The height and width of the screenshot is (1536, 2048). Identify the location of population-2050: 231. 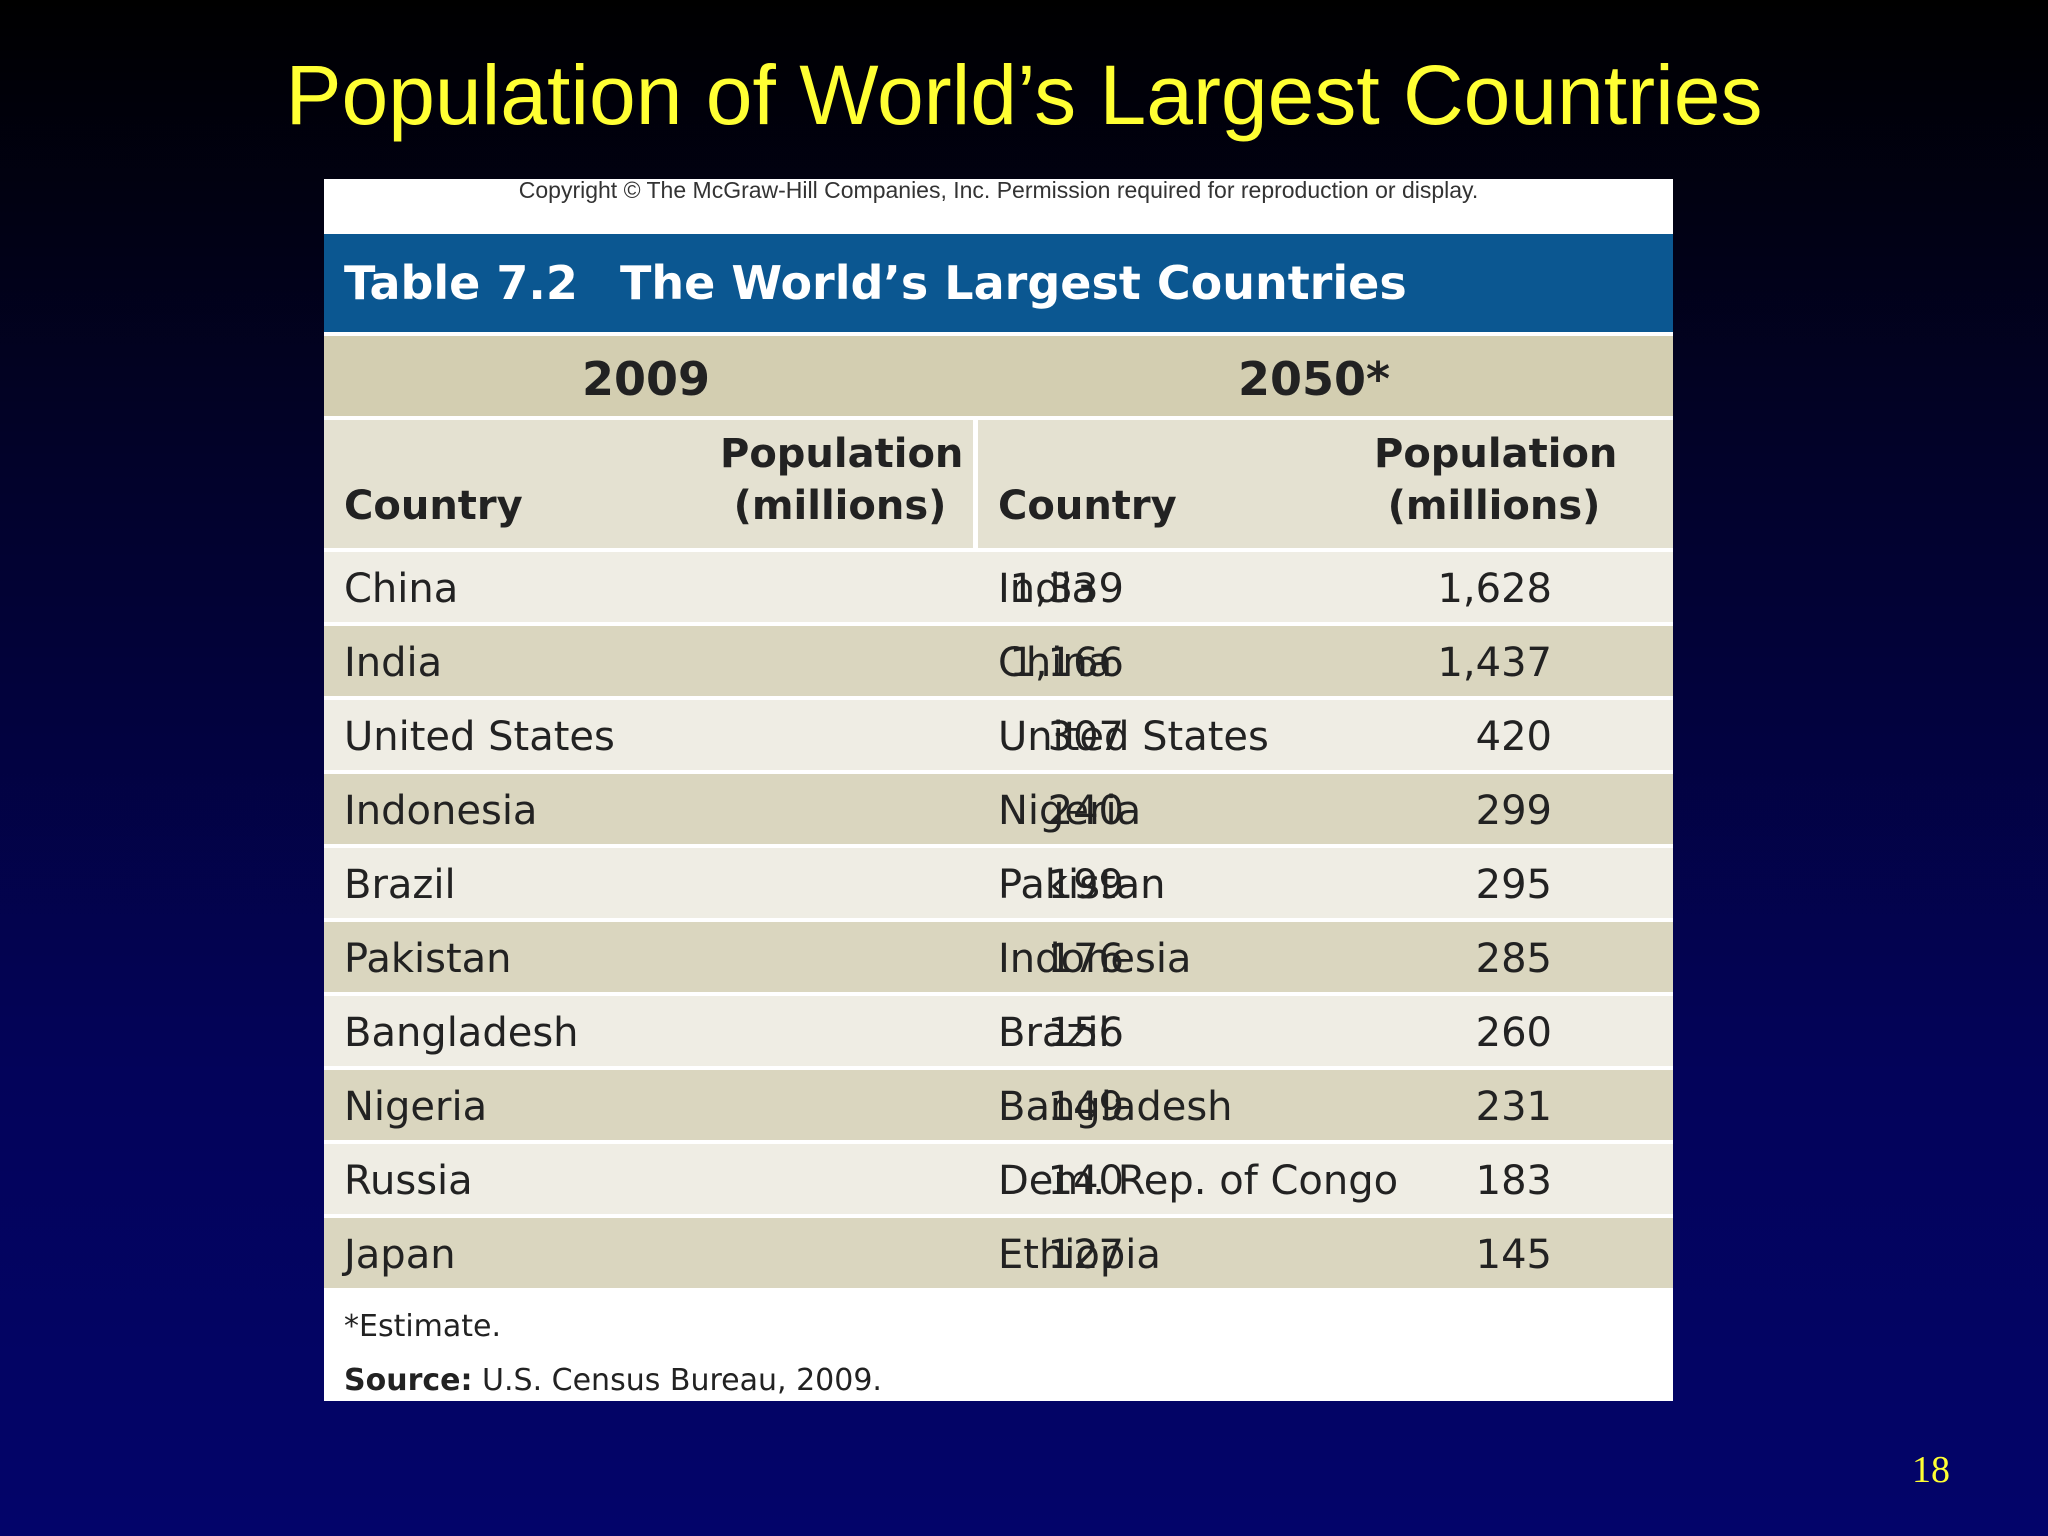
(1513, 1107).